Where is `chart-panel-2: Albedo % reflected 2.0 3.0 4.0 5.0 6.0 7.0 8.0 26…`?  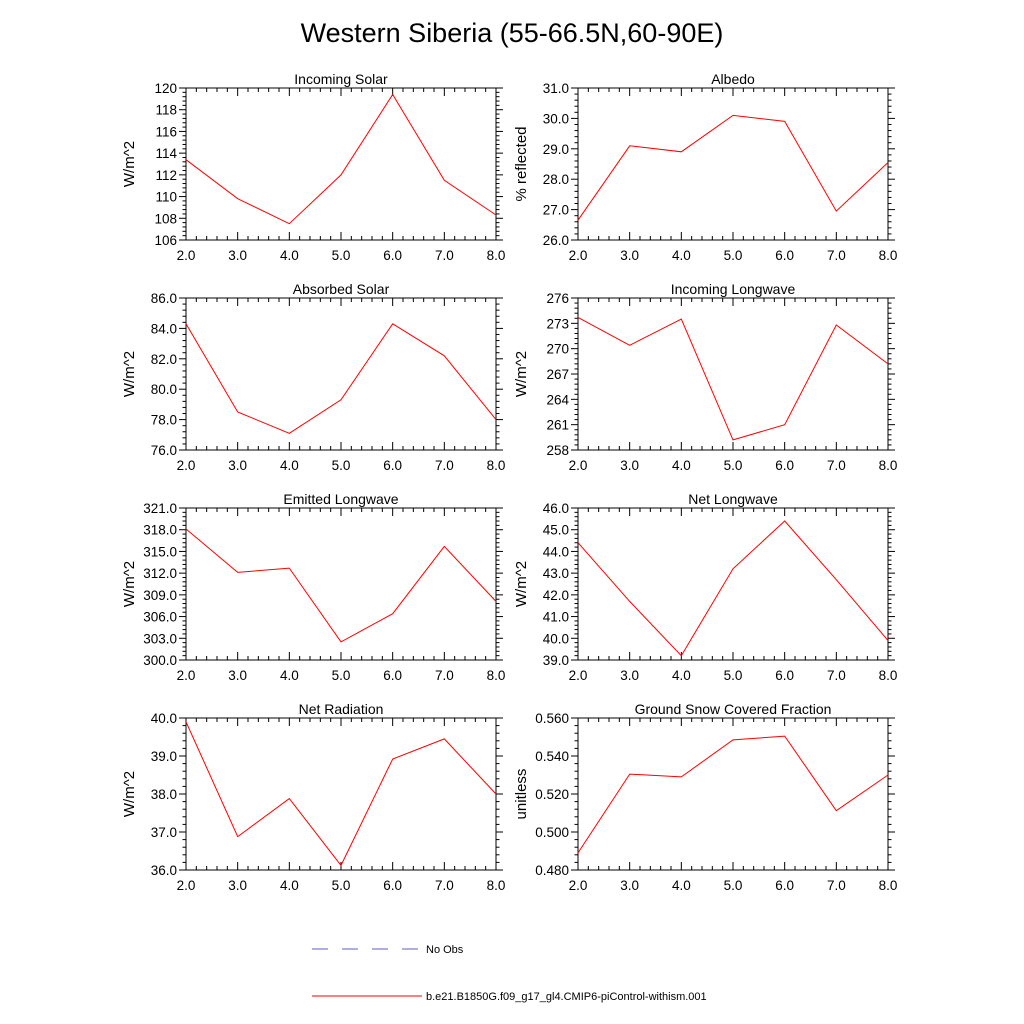 chart-panel-2: Albedo % reflected 2.0 3.0 4.0 5.0 6.0 7.0 8.0 26… is located at coordinates (705, 167).